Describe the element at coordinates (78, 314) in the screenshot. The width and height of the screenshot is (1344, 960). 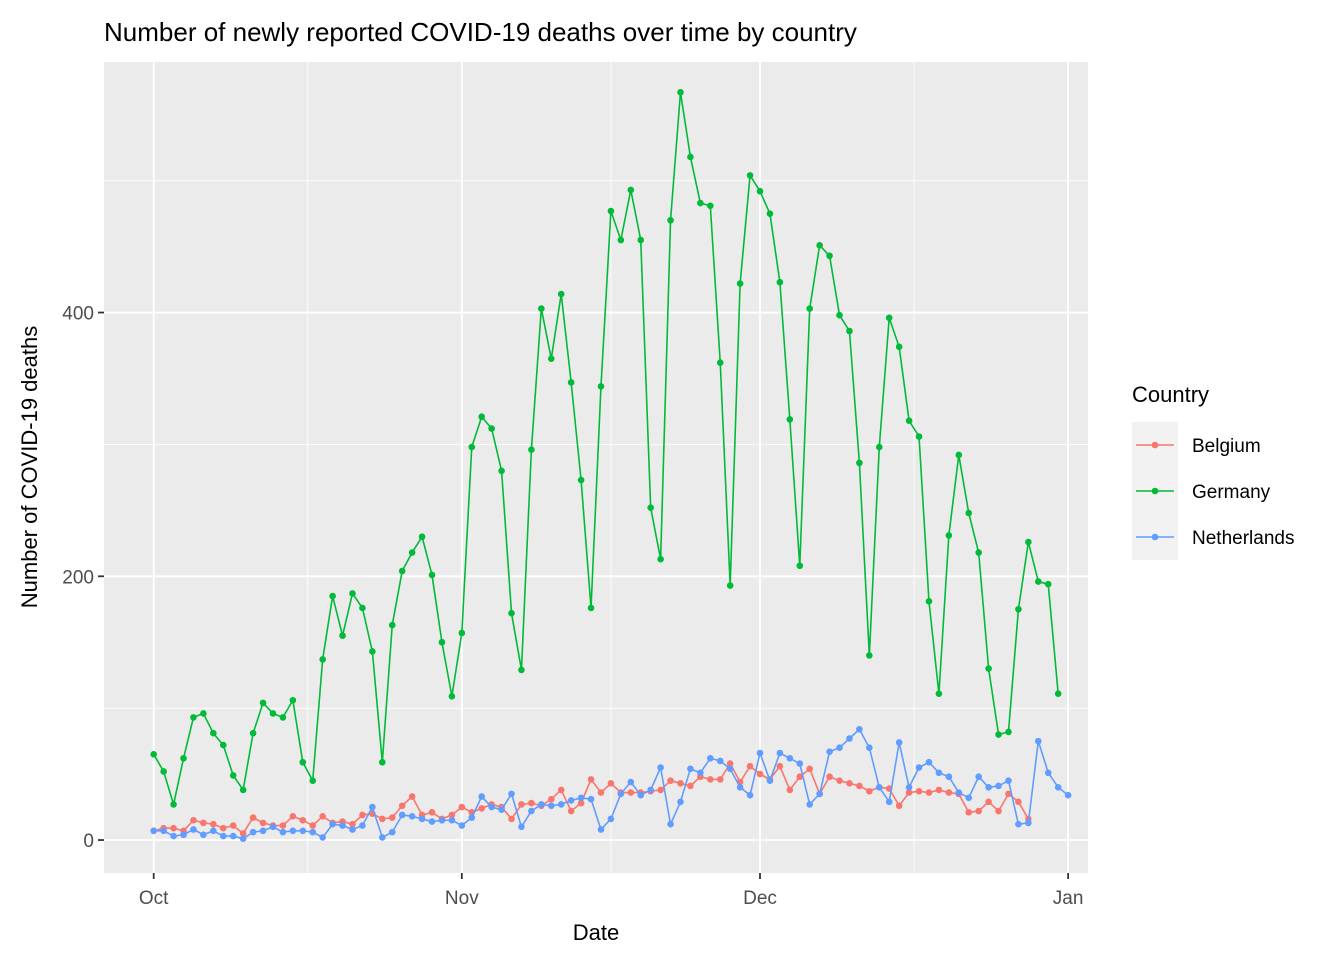
I see `y-tick-label: 400` at that location.